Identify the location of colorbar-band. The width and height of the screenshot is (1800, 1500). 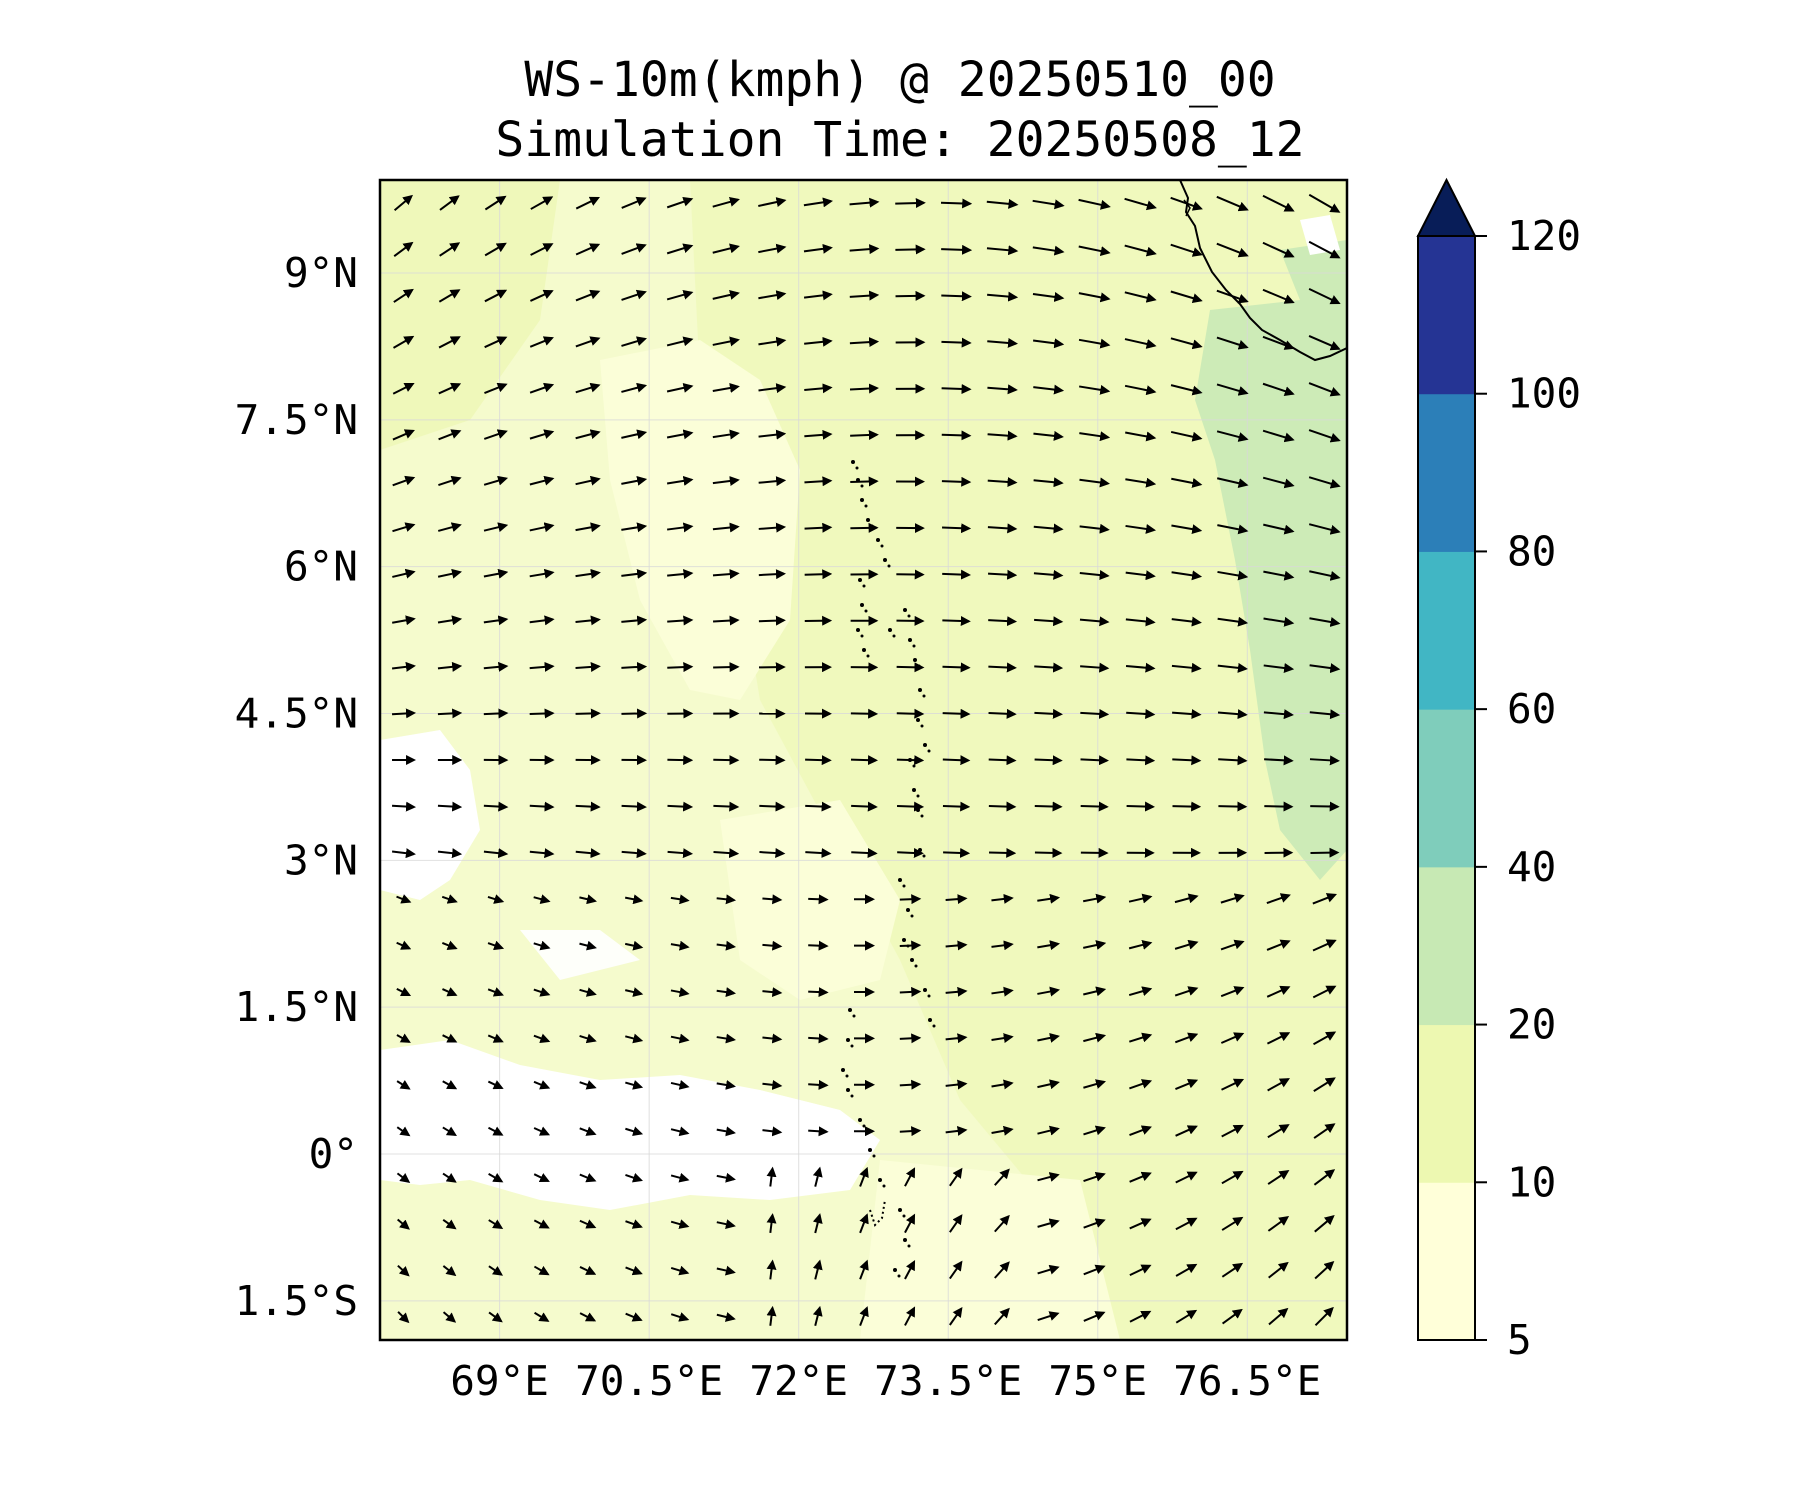
(1446, 1261).